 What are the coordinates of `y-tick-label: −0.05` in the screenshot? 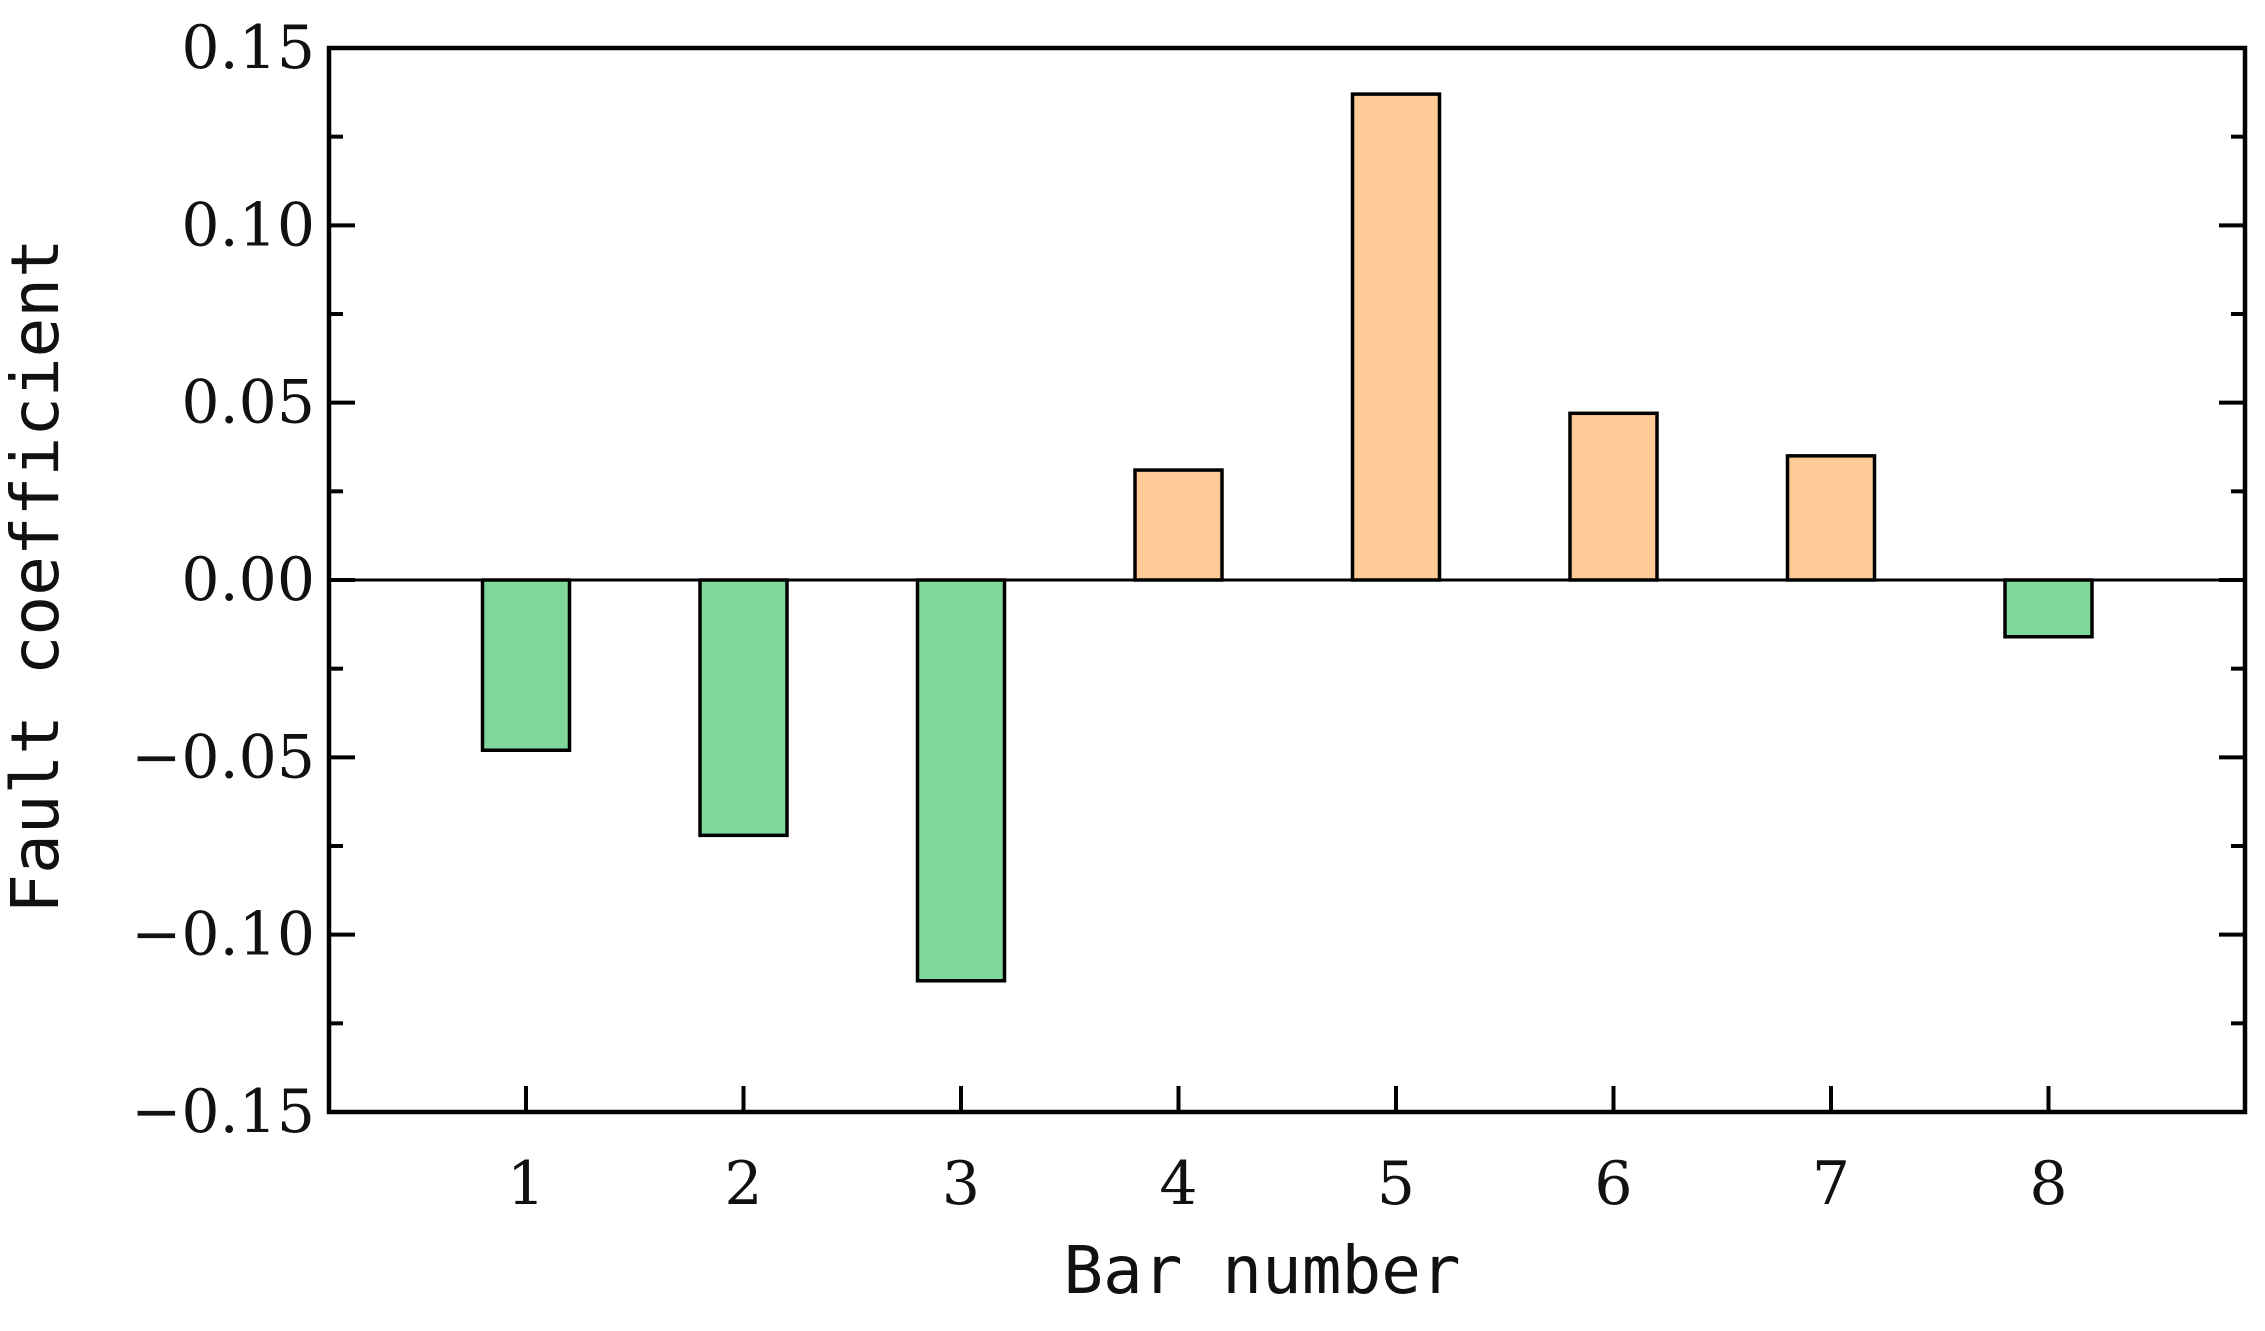 It's located at (223, 757).